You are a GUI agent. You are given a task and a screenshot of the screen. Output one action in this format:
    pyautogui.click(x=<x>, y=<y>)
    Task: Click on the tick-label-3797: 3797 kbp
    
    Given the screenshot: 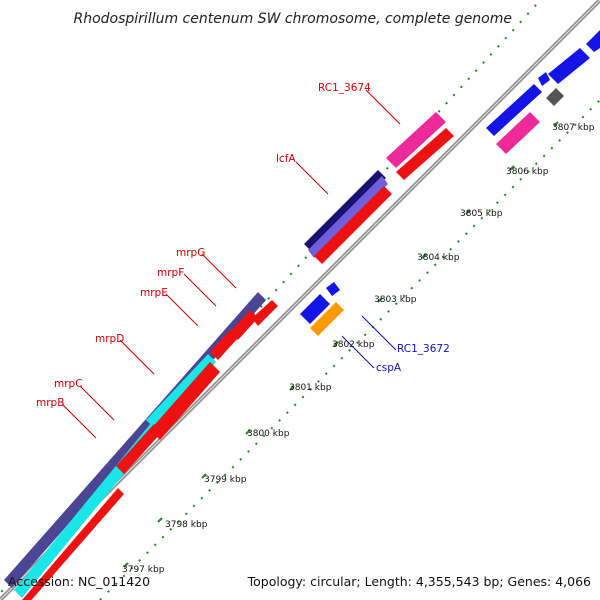 What is the action you would take?
    pyautogui.click(x=143, y=570)
    